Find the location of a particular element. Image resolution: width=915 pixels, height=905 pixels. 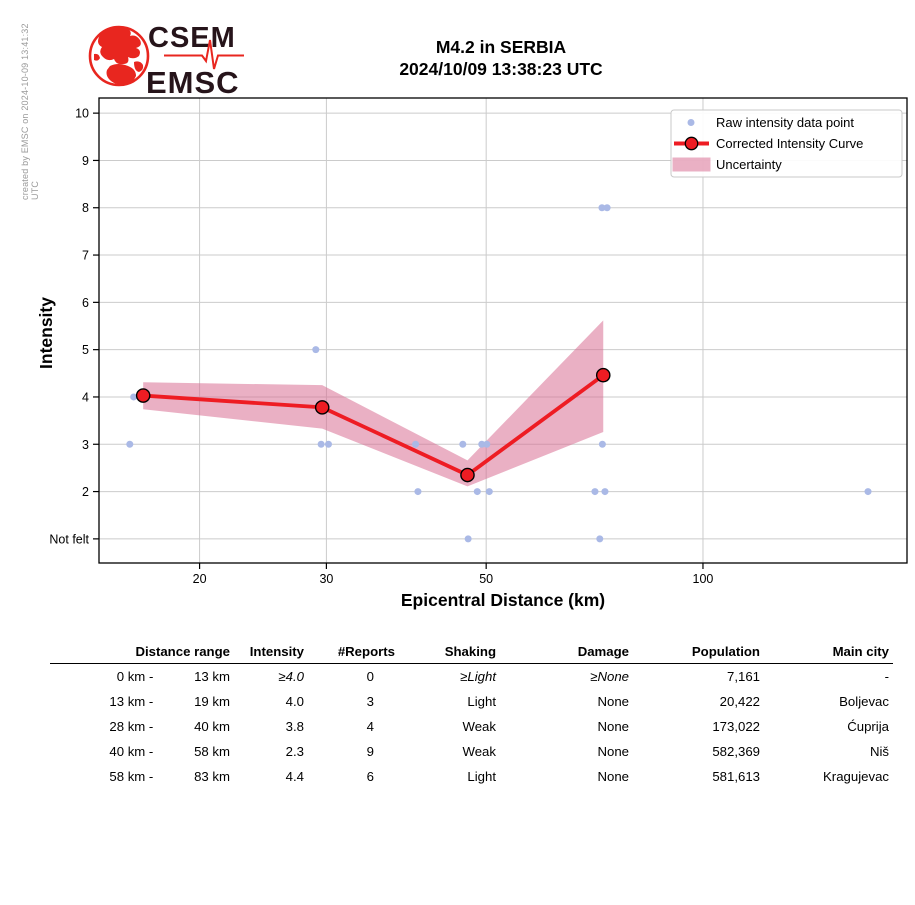

range-from: 13 km - is located at coordinates (133, 701).